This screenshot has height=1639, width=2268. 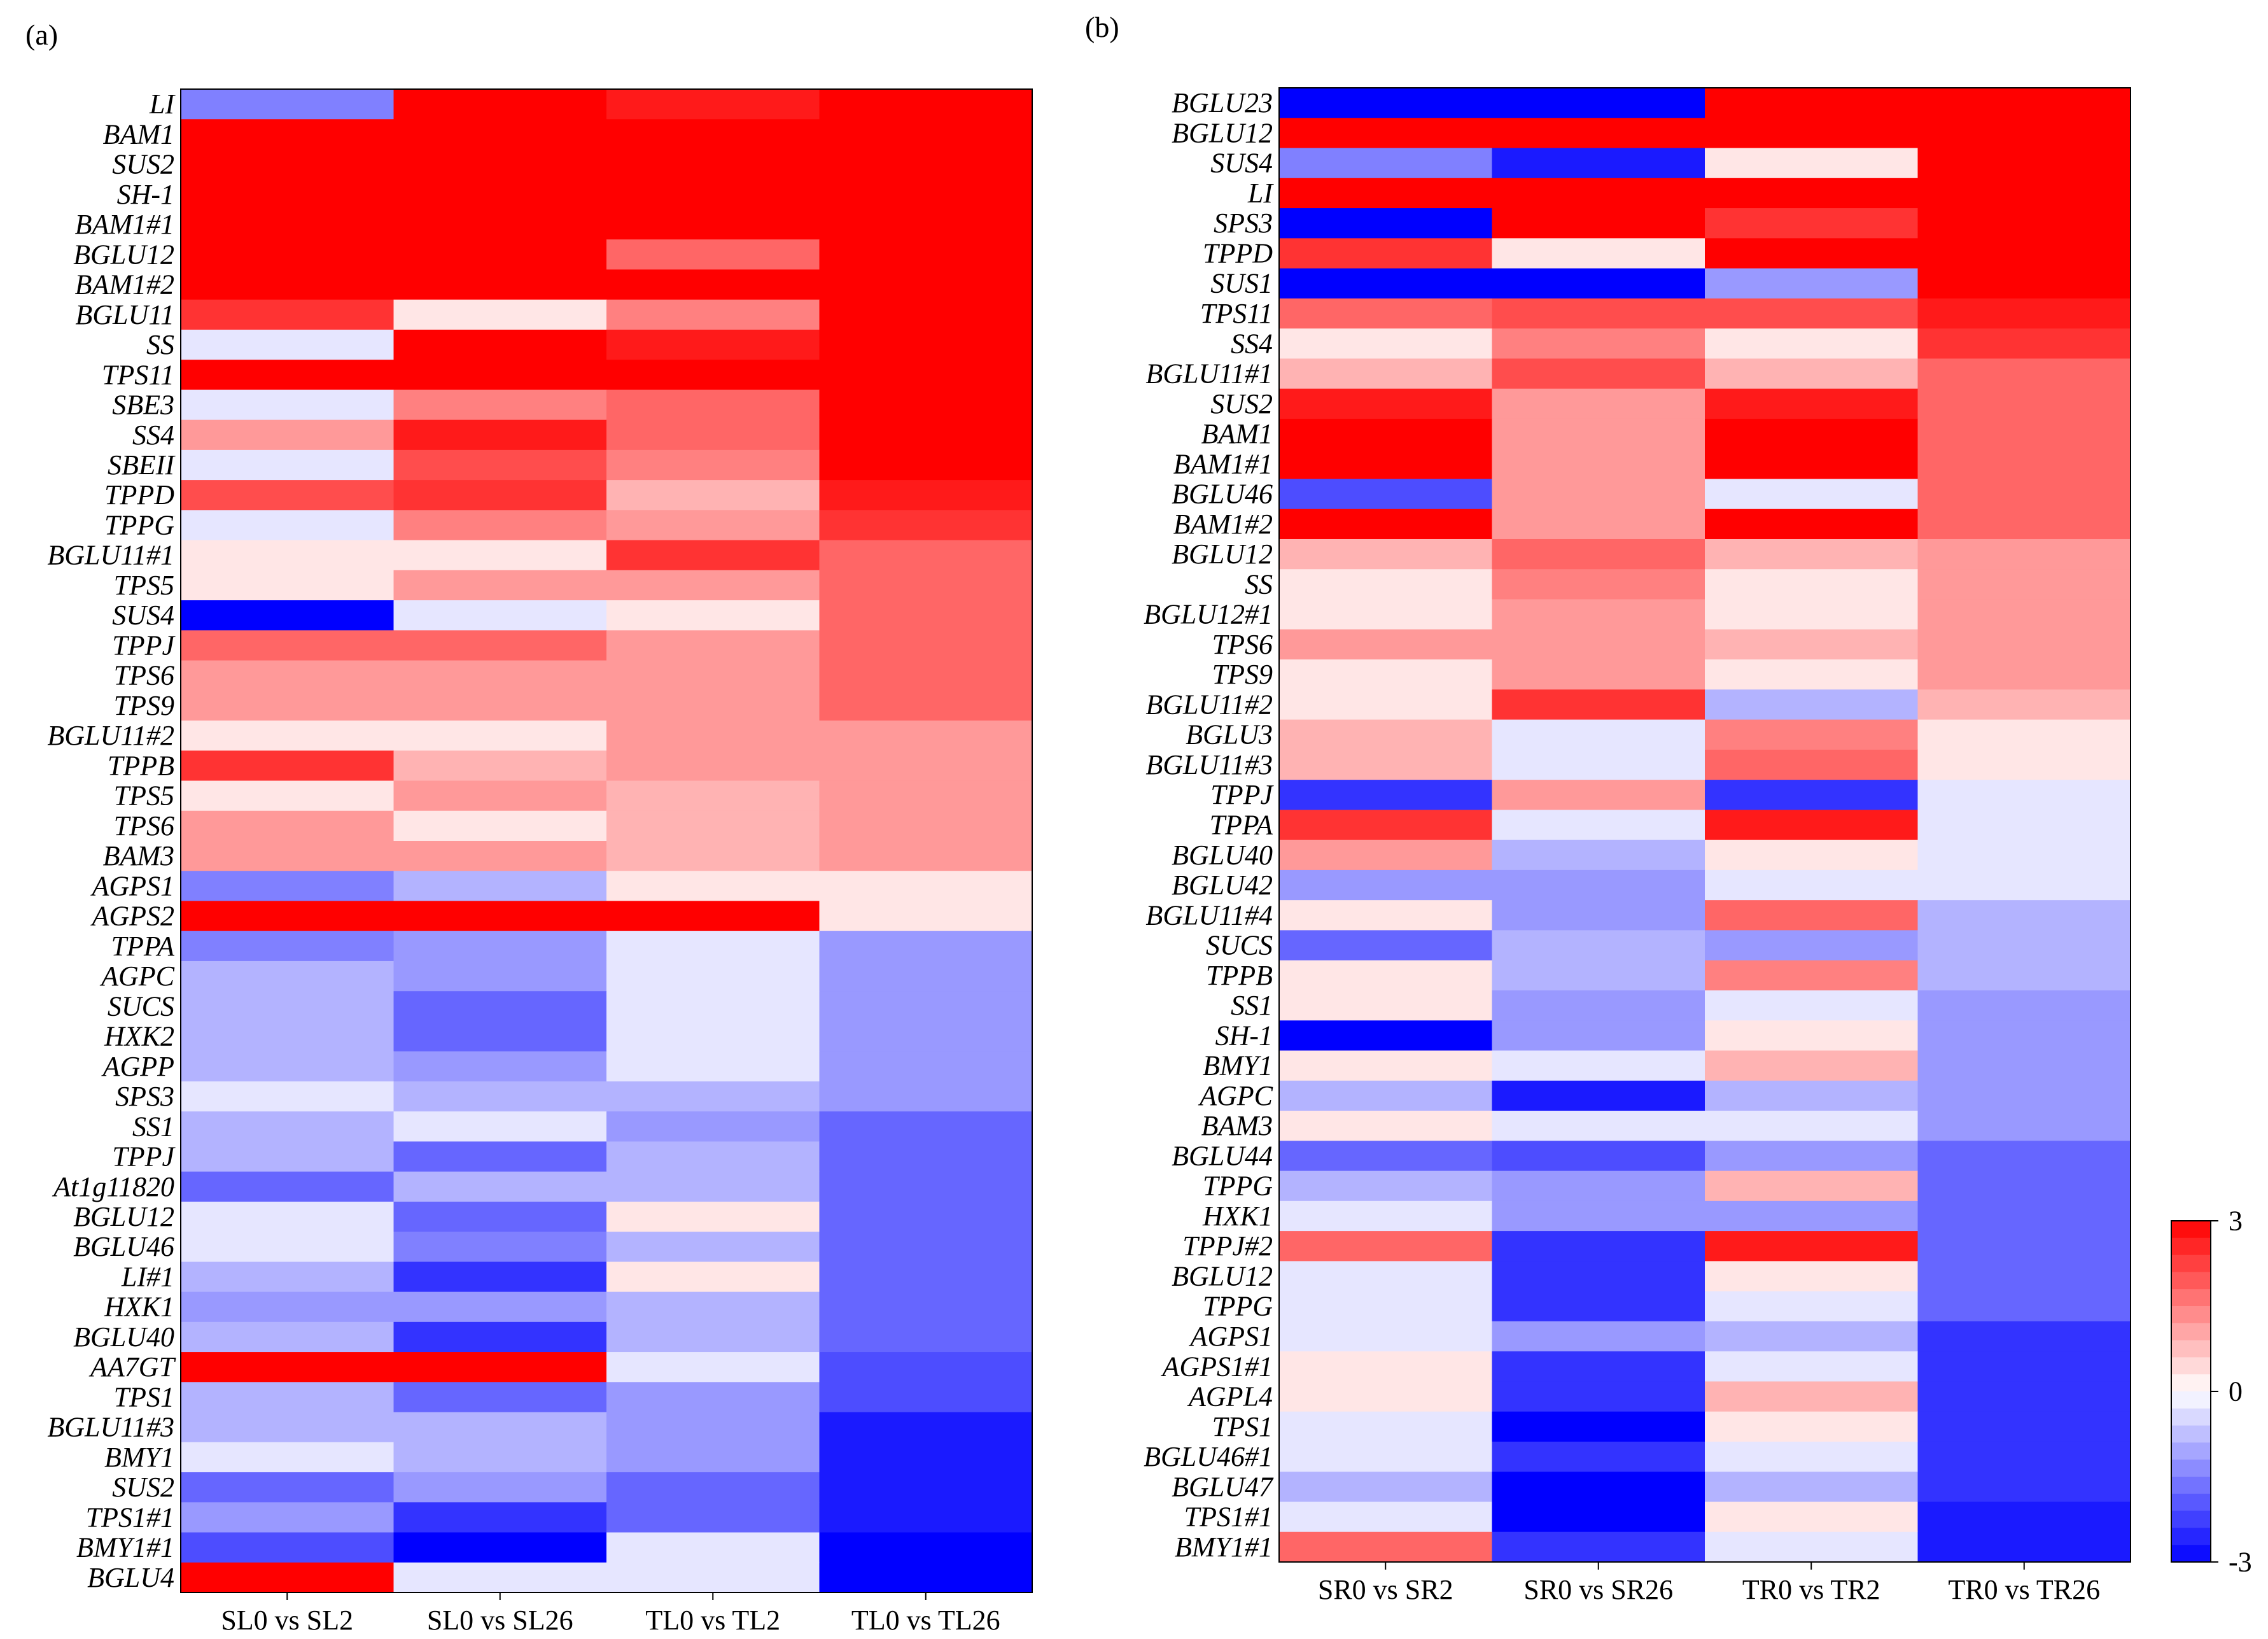 What do you see at coordinates (1208, 1456) in the screenshot?
I see `gene-label: BGLU46#1` at bounding box center [1208, 1456].